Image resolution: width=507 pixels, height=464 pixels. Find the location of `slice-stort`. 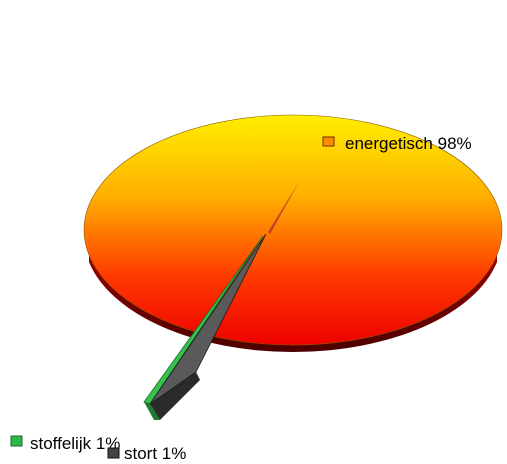

slice-stort is located at coordinates (208, 326).